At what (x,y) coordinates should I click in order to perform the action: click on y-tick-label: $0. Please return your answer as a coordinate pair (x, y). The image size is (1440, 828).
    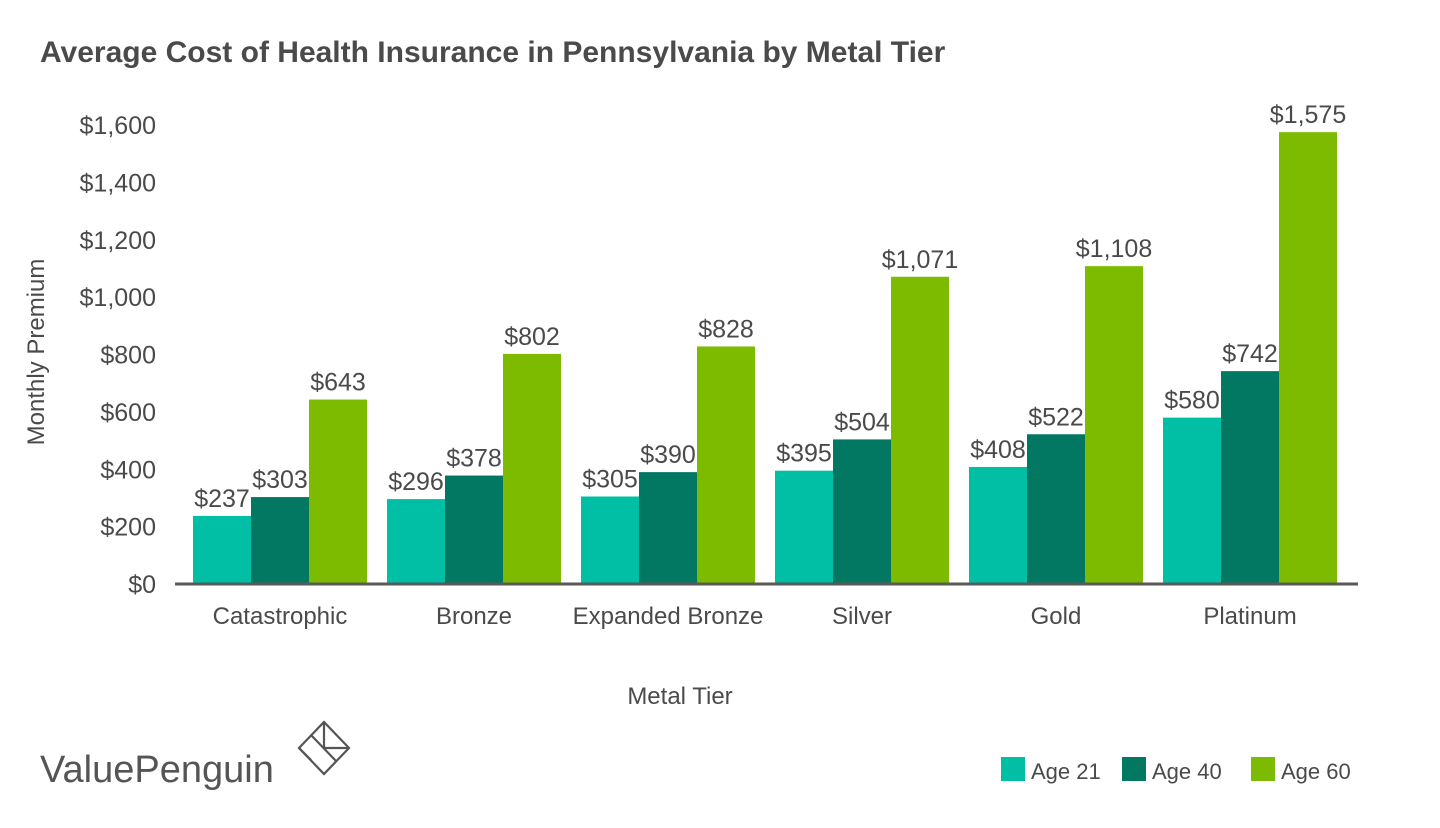
    Looking at the image, I should click on (142, 585).